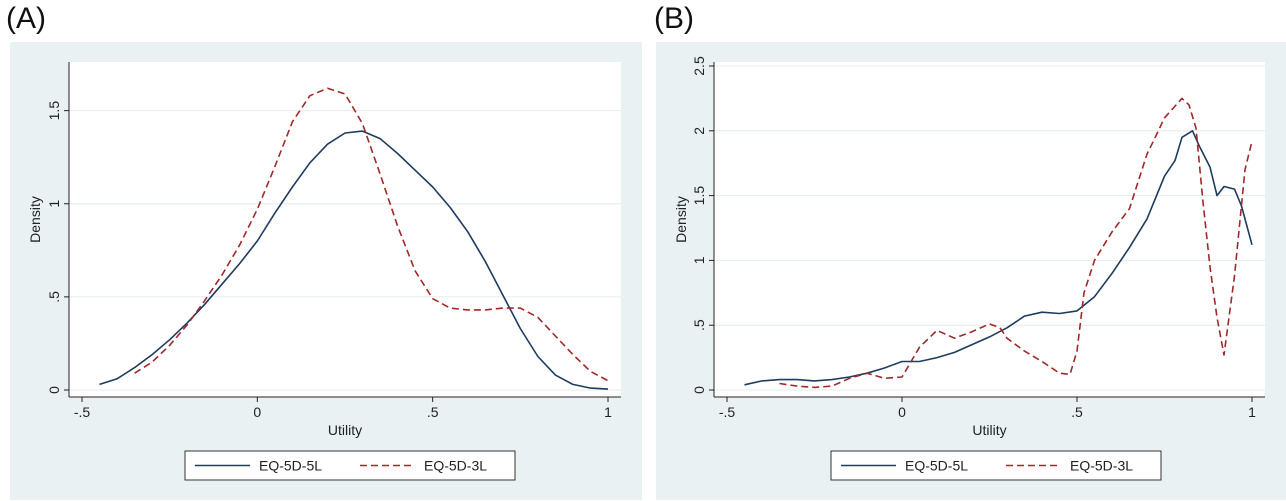 This screenshot has height=501, width=1286. Describe the element at coordinates (699, 131) in the screenshot. I see `y-tick-label: 2` at that location.